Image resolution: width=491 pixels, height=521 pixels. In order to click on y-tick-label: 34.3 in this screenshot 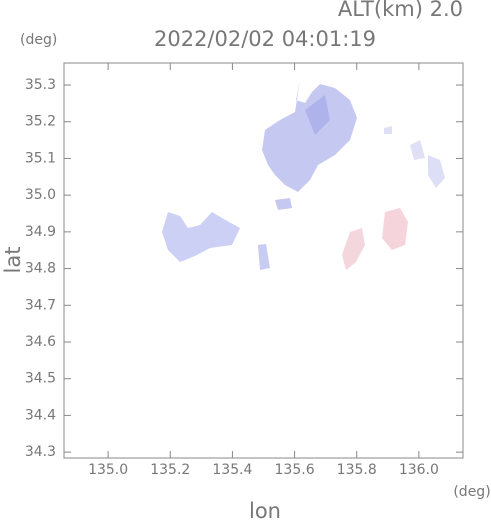, I will do `click(40, 452)`.